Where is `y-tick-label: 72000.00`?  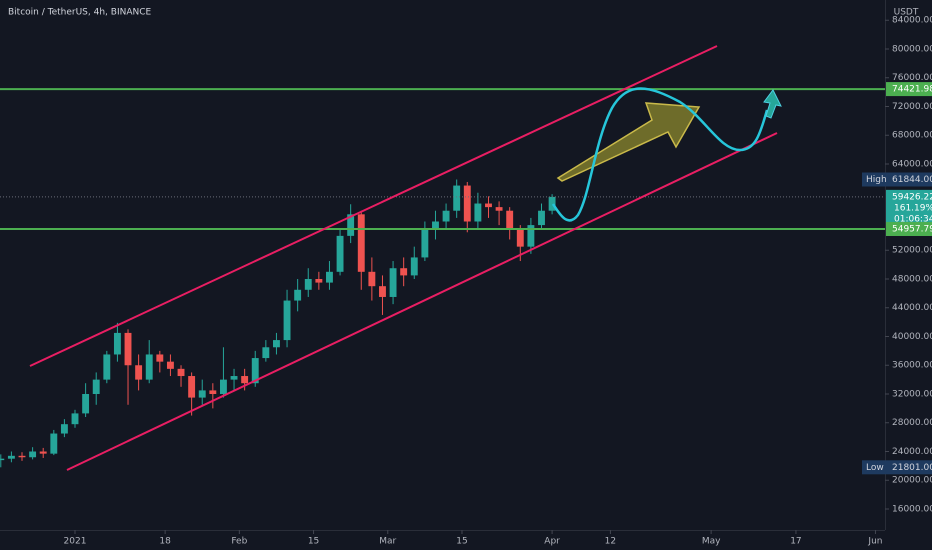
y-tick-label: 72000.00 is located at coordinates (912, 107).